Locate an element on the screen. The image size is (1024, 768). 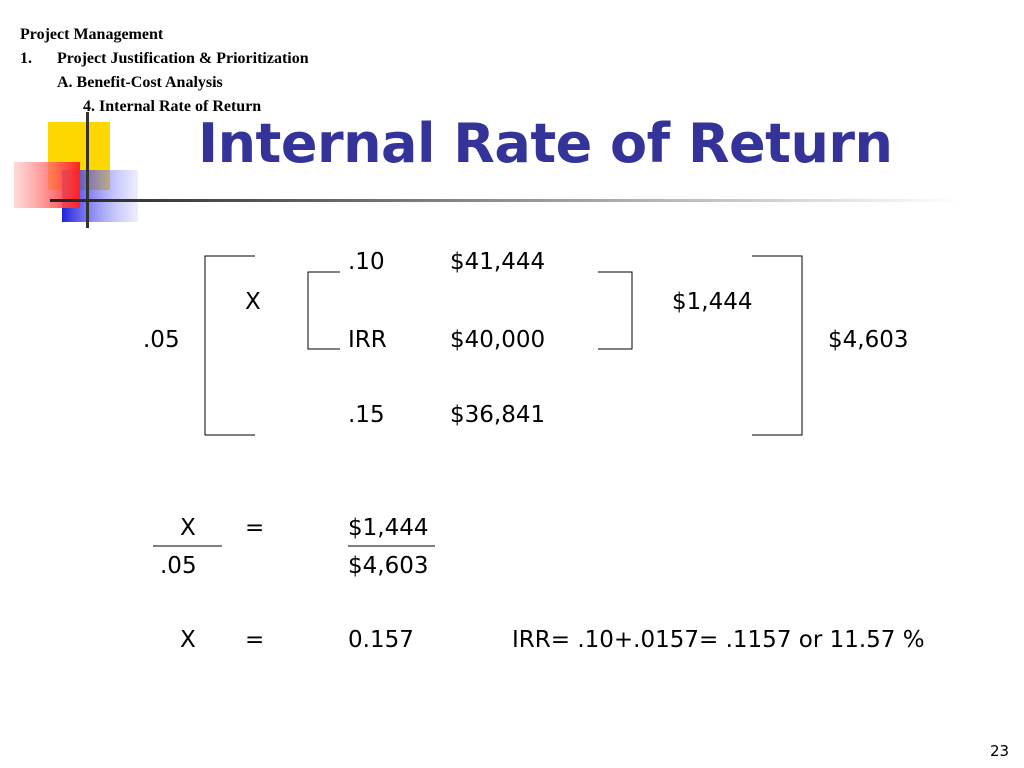
inner-right-bracket is located at coordinates (615, 310).